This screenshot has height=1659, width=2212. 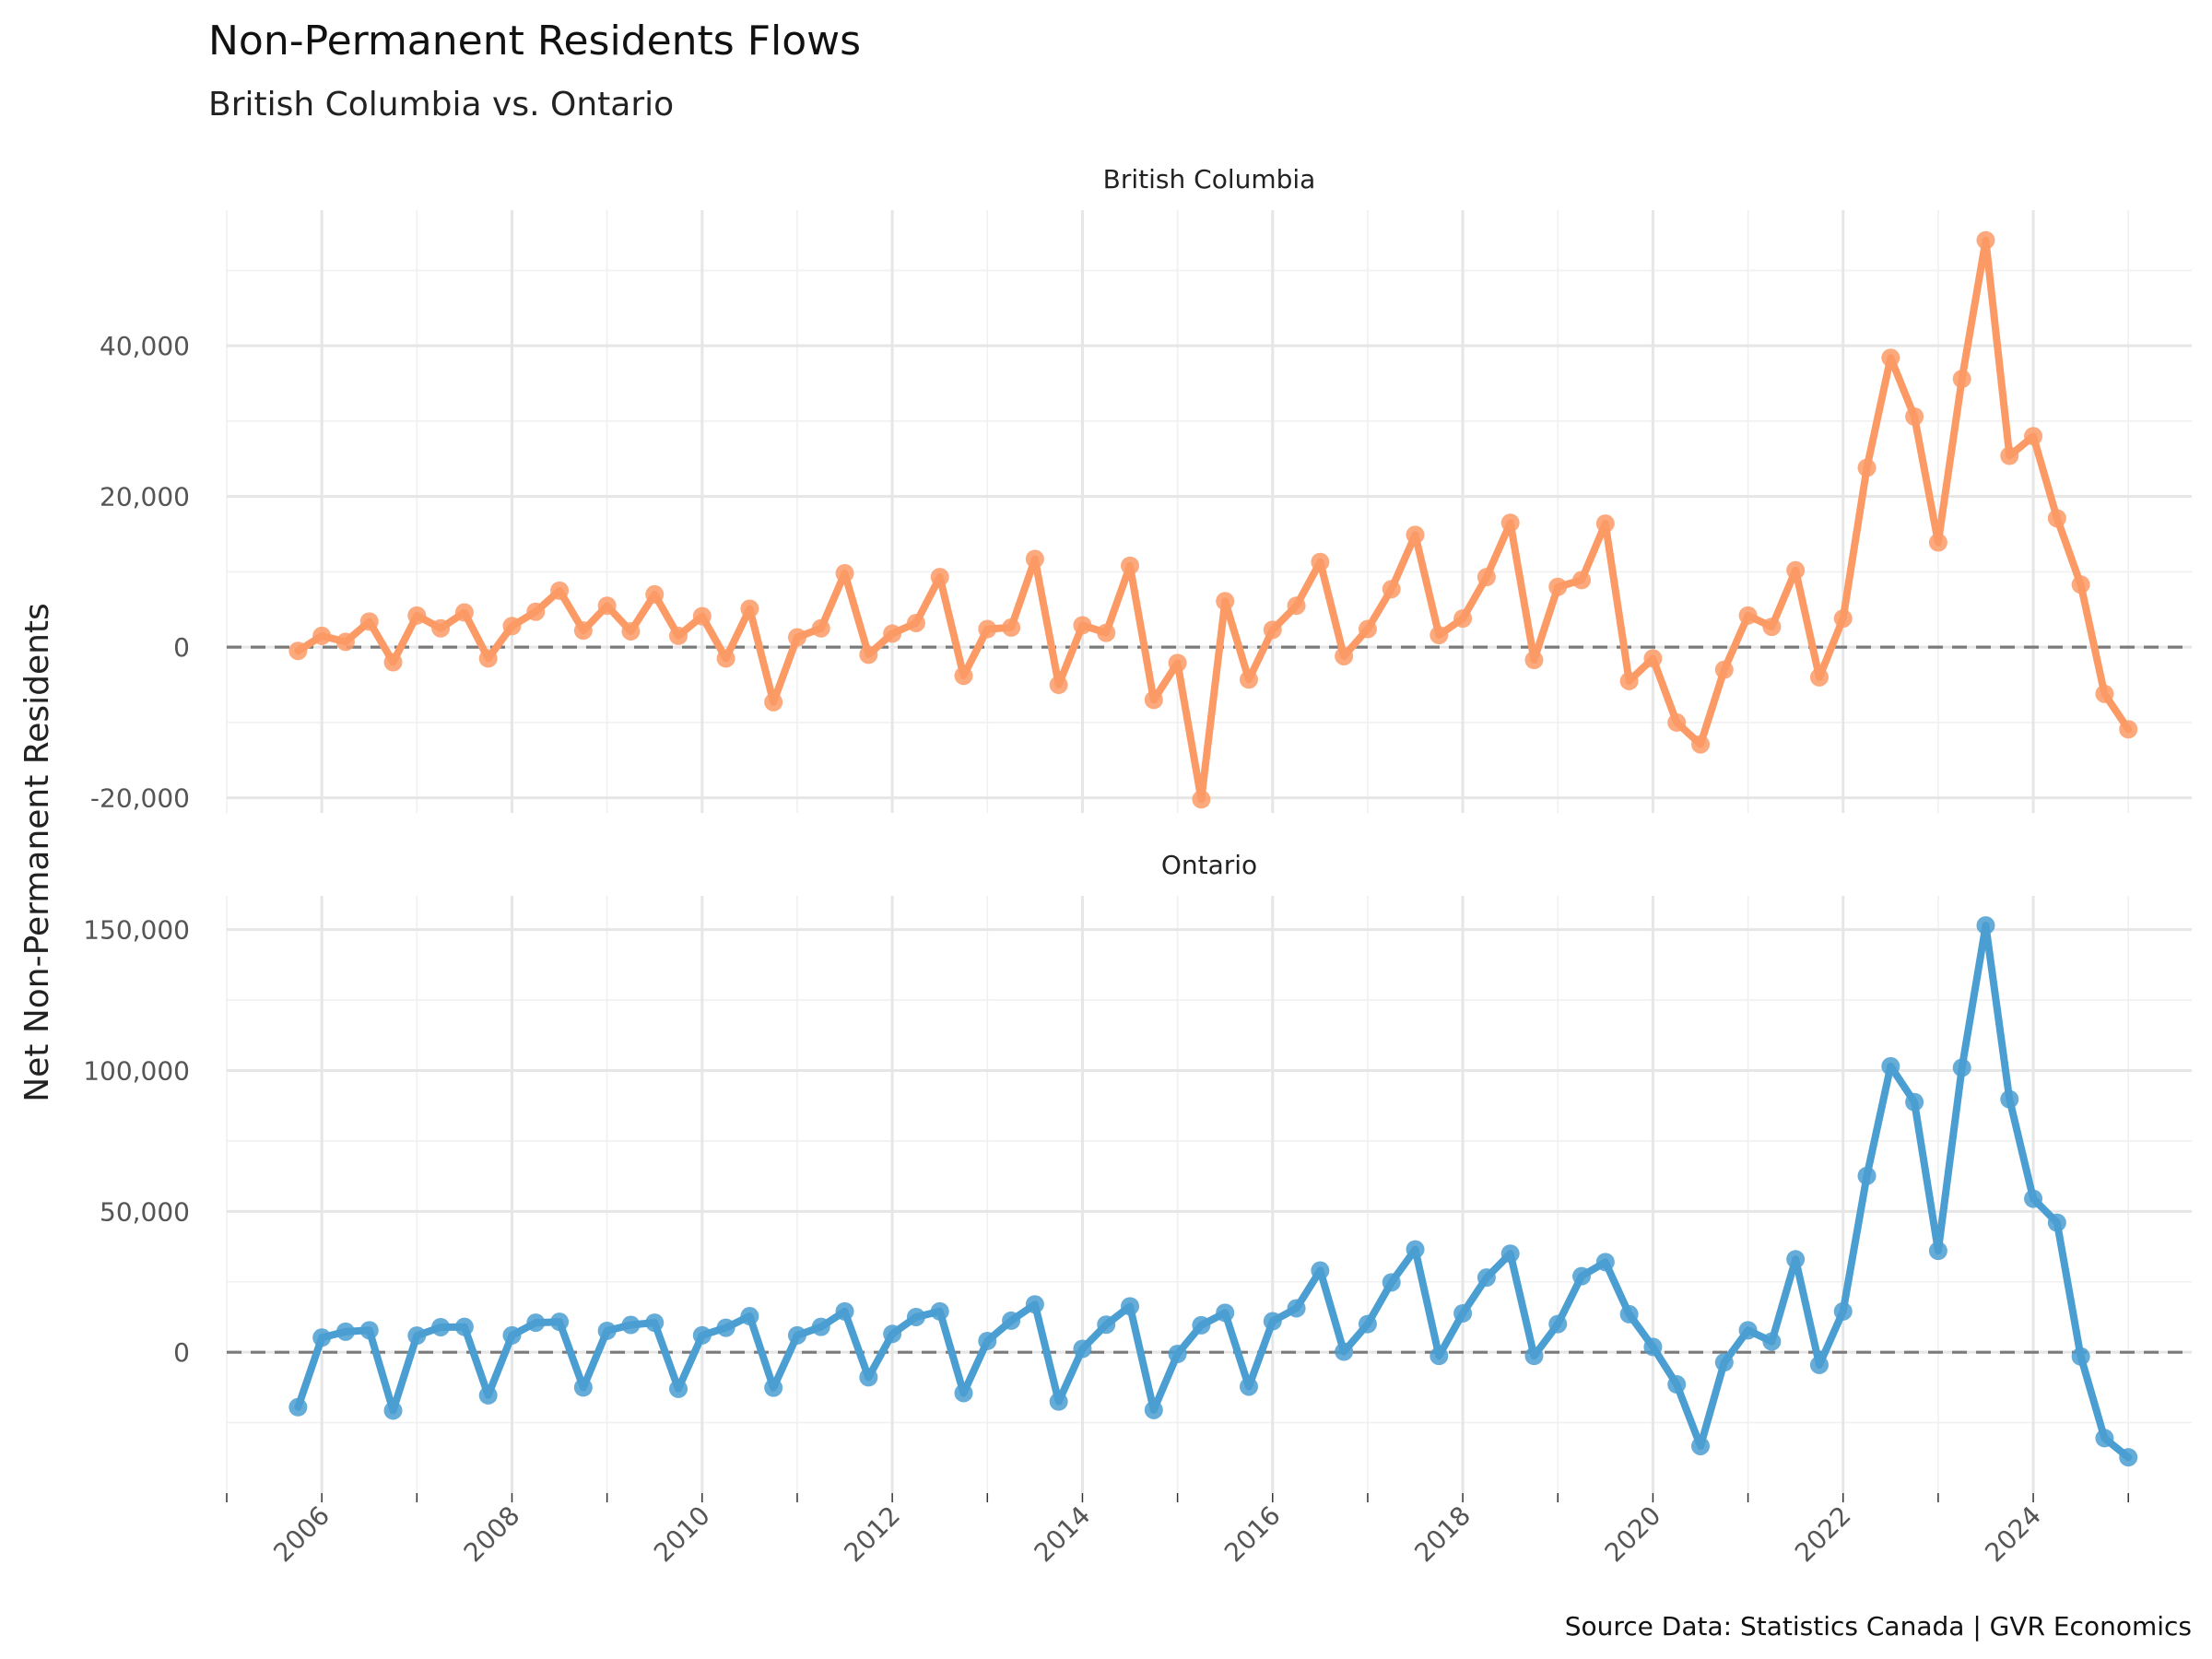 What do you see at coordinates (1823, 1534) in the screenshot?
I see `x-tick-label: 2022` at bounding box center [1823, 1534].